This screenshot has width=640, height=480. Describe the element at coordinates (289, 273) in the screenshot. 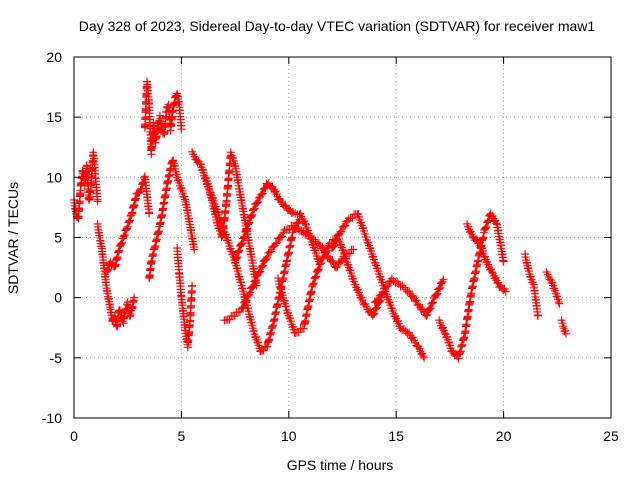

I see `series-trace-j` at that location.